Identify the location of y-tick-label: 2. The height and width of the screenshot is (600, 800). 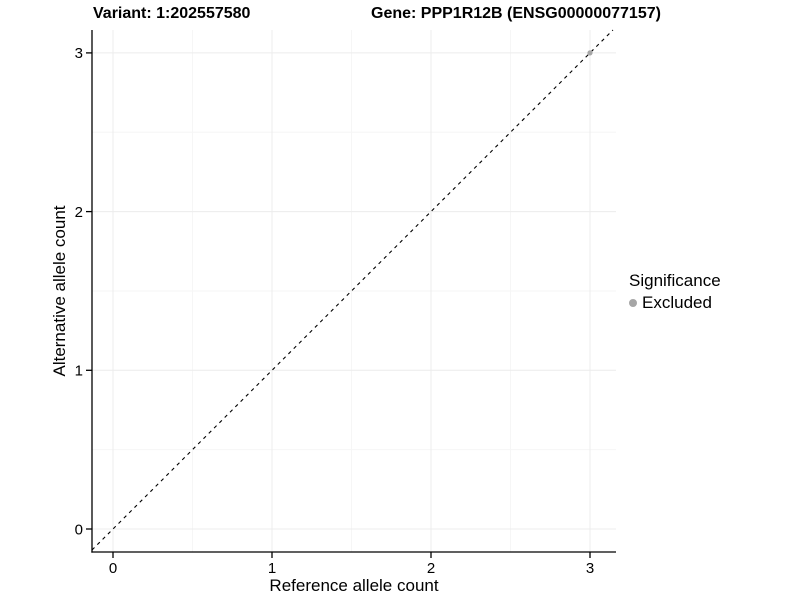
(79, 212).